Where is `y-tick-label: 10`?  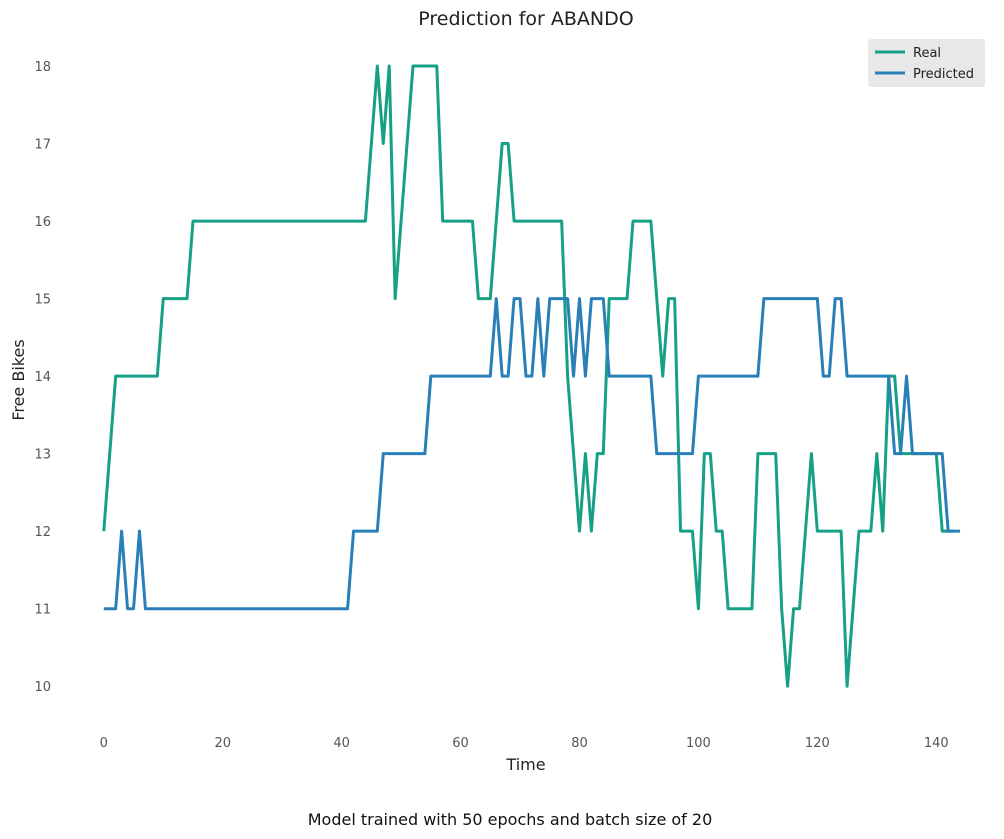
y-tick-label: 10 is located at coordinates (42, 687).